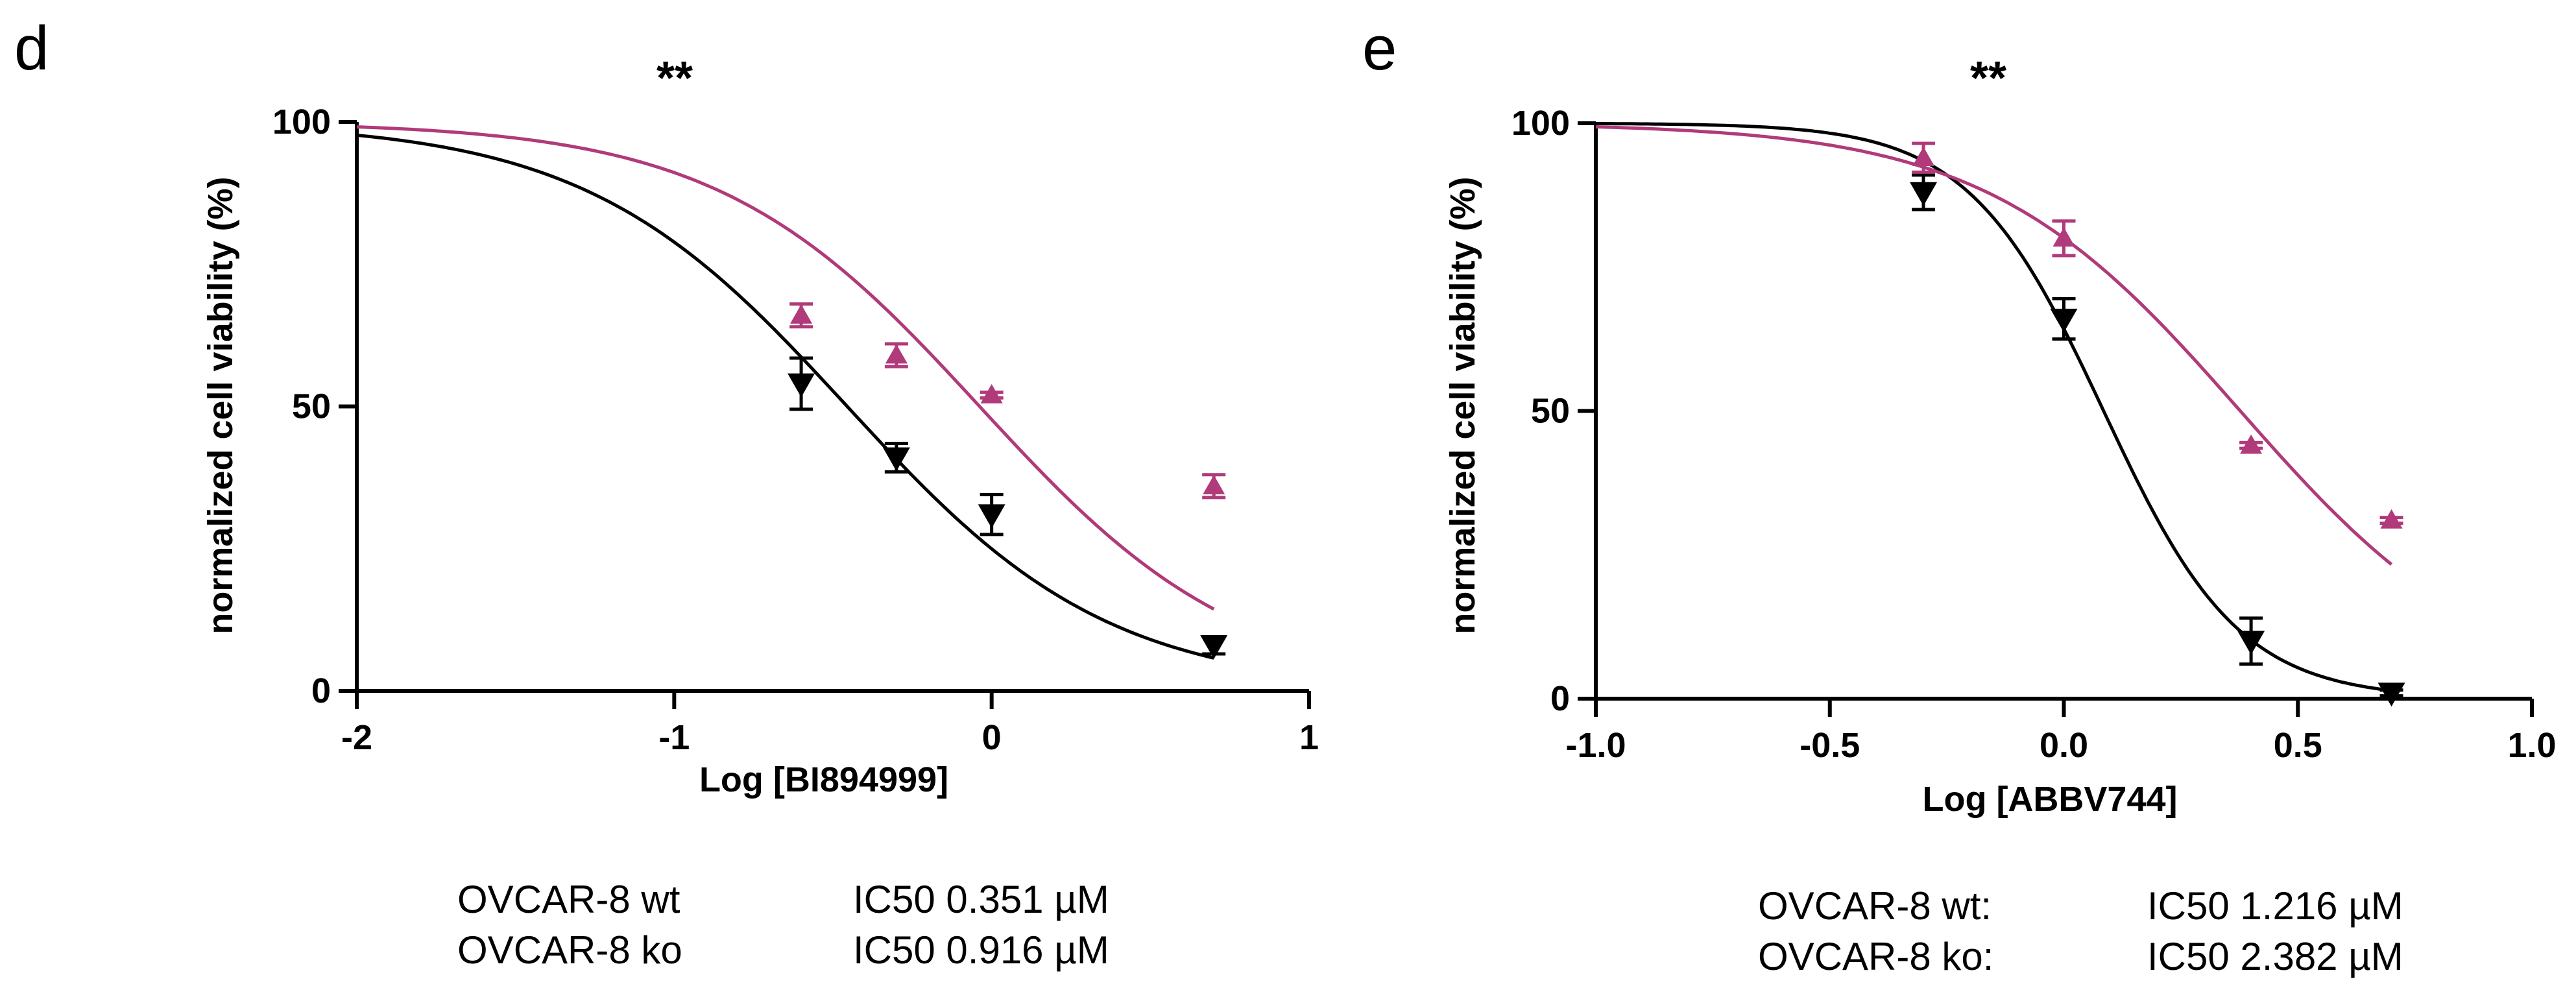 This screenshot has height=988, width=2576. I want to click on ic50-cell-line-label: OVCAR-8 ko:, so click(1876, 957).